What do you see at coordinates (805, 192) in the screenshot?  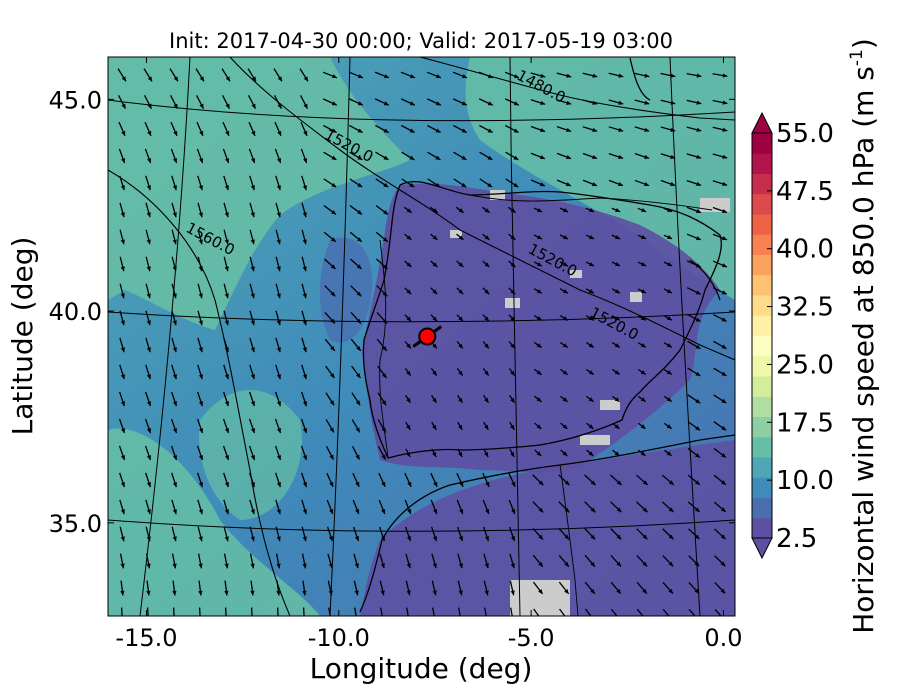 I see `colorbar-tick-label-6: 47.5` at bounding box center [805, 192].